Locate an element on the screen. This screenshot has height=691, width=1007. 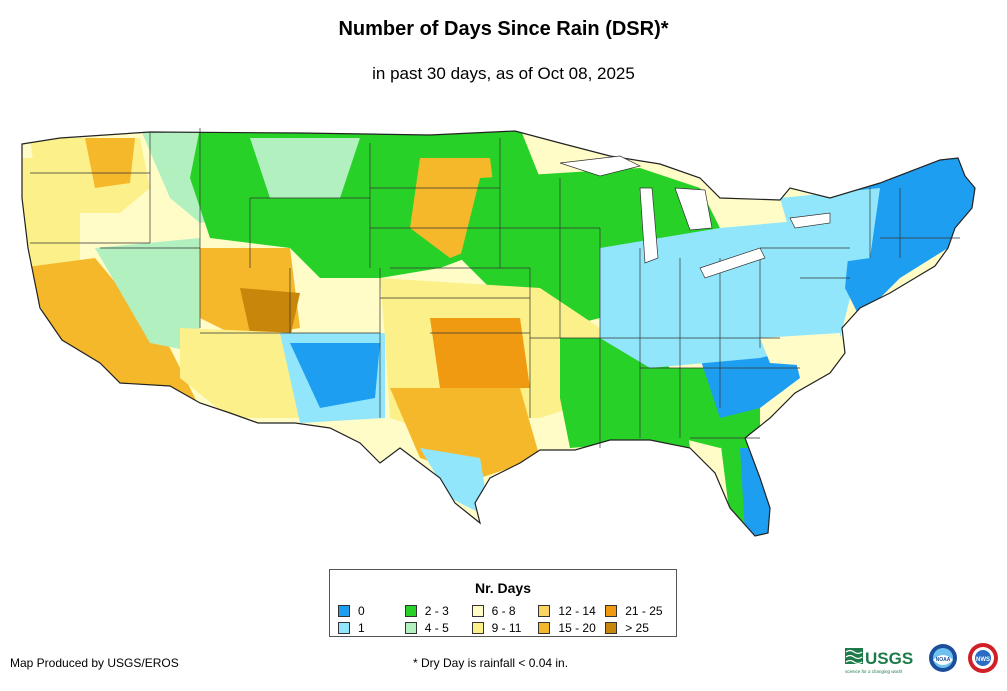
legend-label: 0 is located at coordinates (361, 611).